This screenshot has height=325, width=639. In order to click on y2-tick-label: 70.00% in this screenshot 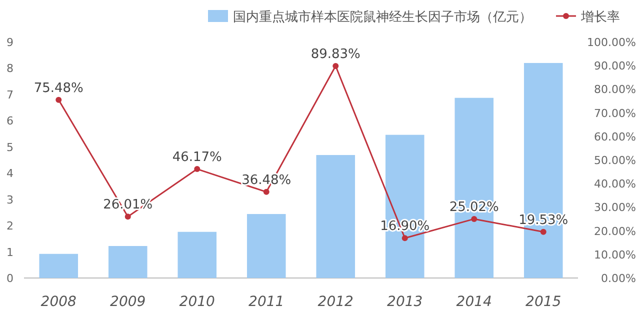, I will do `click(615, 113)`.